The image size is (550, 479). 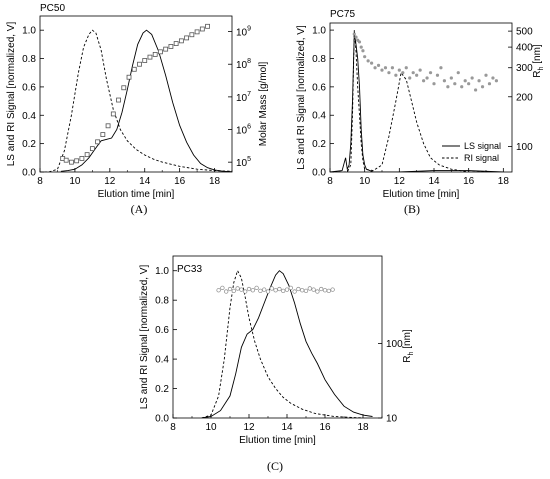 I want to click on y2-tick-exp: 5, so click(x=249, y=159).